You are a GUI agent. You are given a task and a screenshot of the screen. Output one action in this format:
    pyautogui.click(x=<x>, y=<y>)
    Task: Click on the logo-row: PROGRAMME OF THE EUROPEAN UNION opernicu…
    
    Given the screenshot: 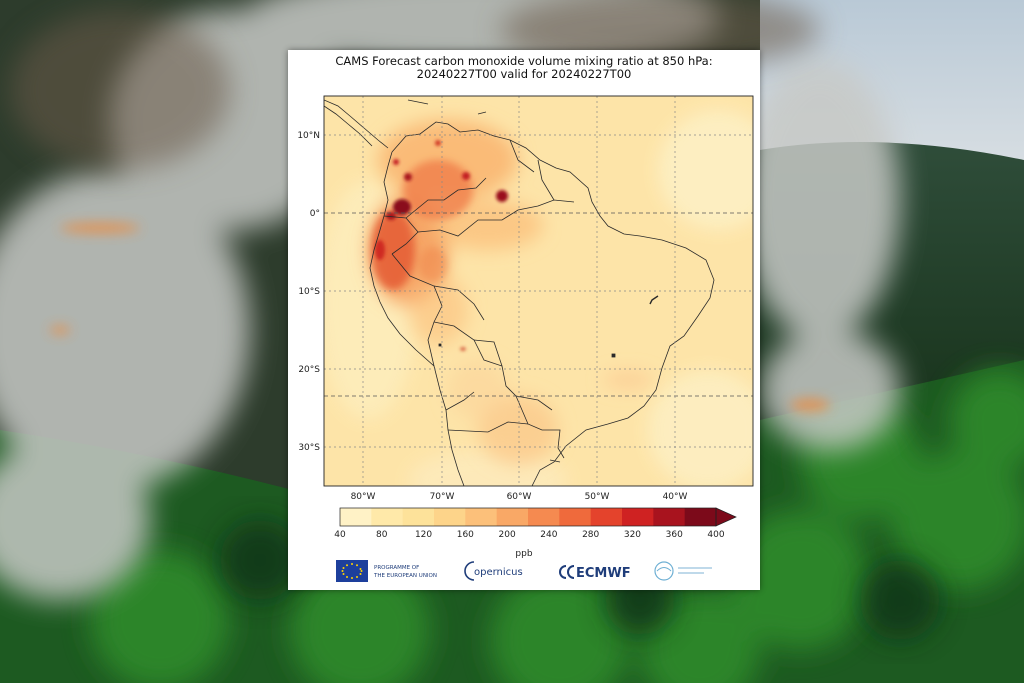 What is the action you would take?
    pyautogui.click(x=524, y=571)
    